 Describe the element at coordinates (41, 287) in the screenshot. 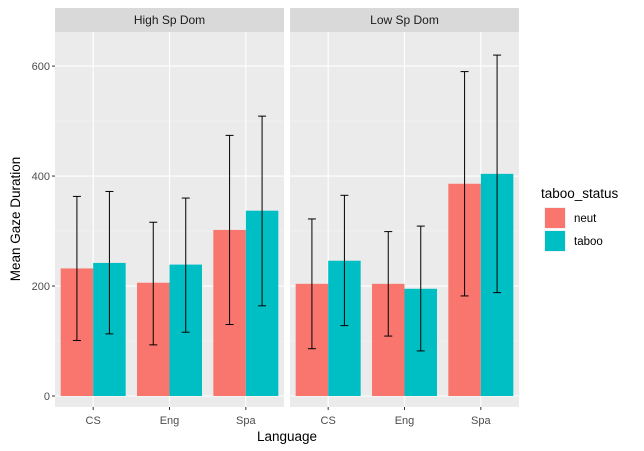

I see `y-tick-label: 200` at that location.